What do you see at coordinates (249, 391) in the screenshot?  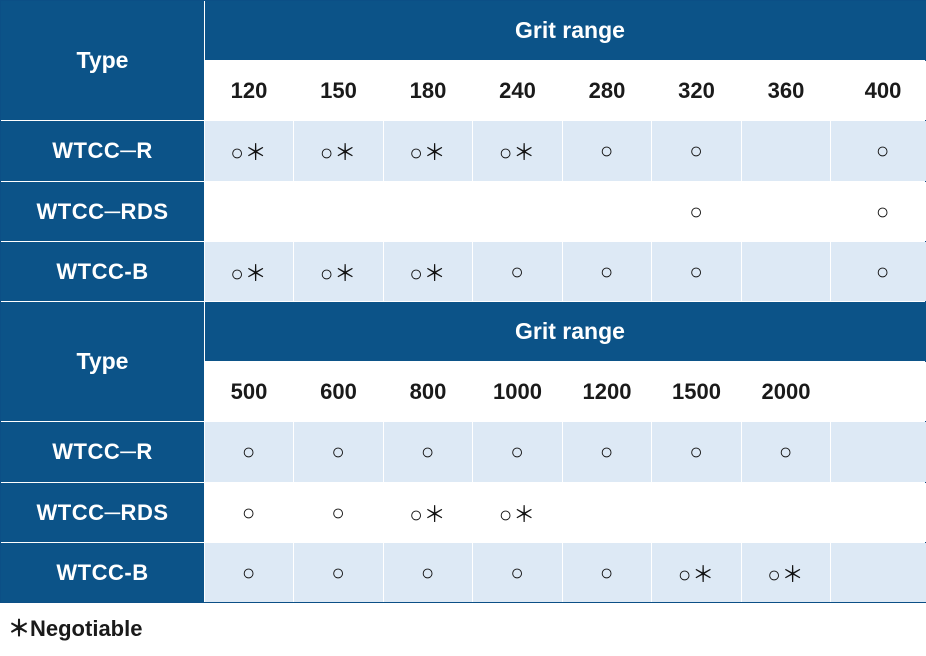 I see `grit-value: 500` at bounding box center [249, 391].